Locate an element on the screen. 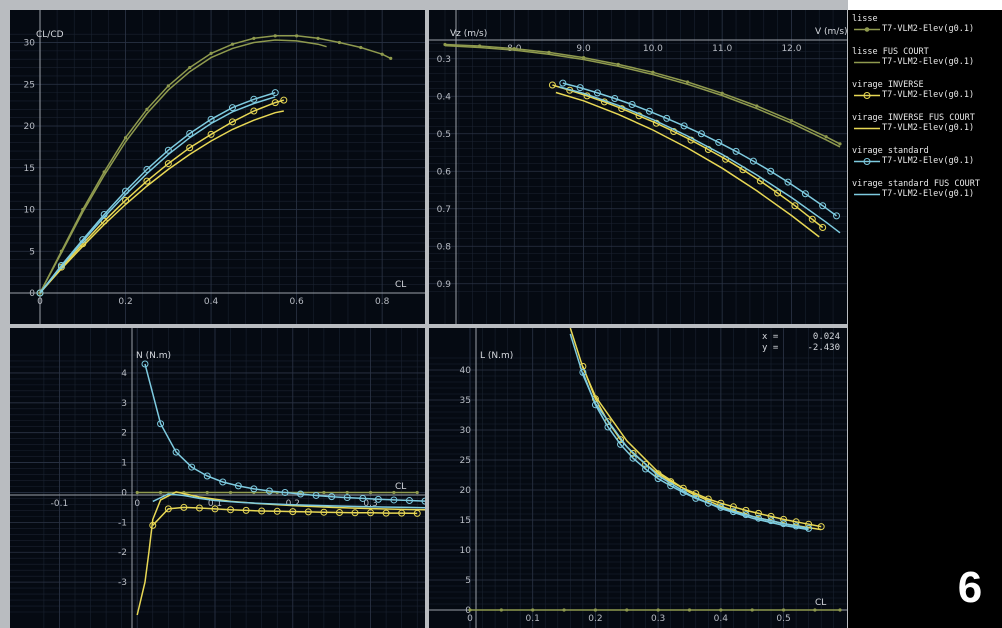 The height and width of the screenshot is (628, 1002). x-tick-label: 0.4 is located at coordinates (211, 302).